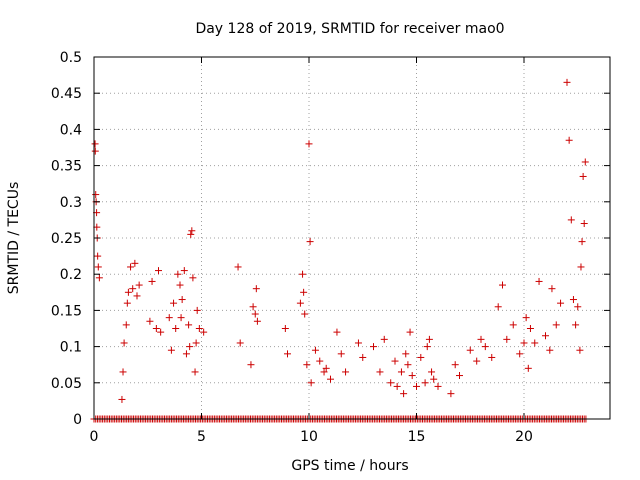 The image size is (640, 480). I want to click on y-tick-label: 0.45, so click(66, 94).